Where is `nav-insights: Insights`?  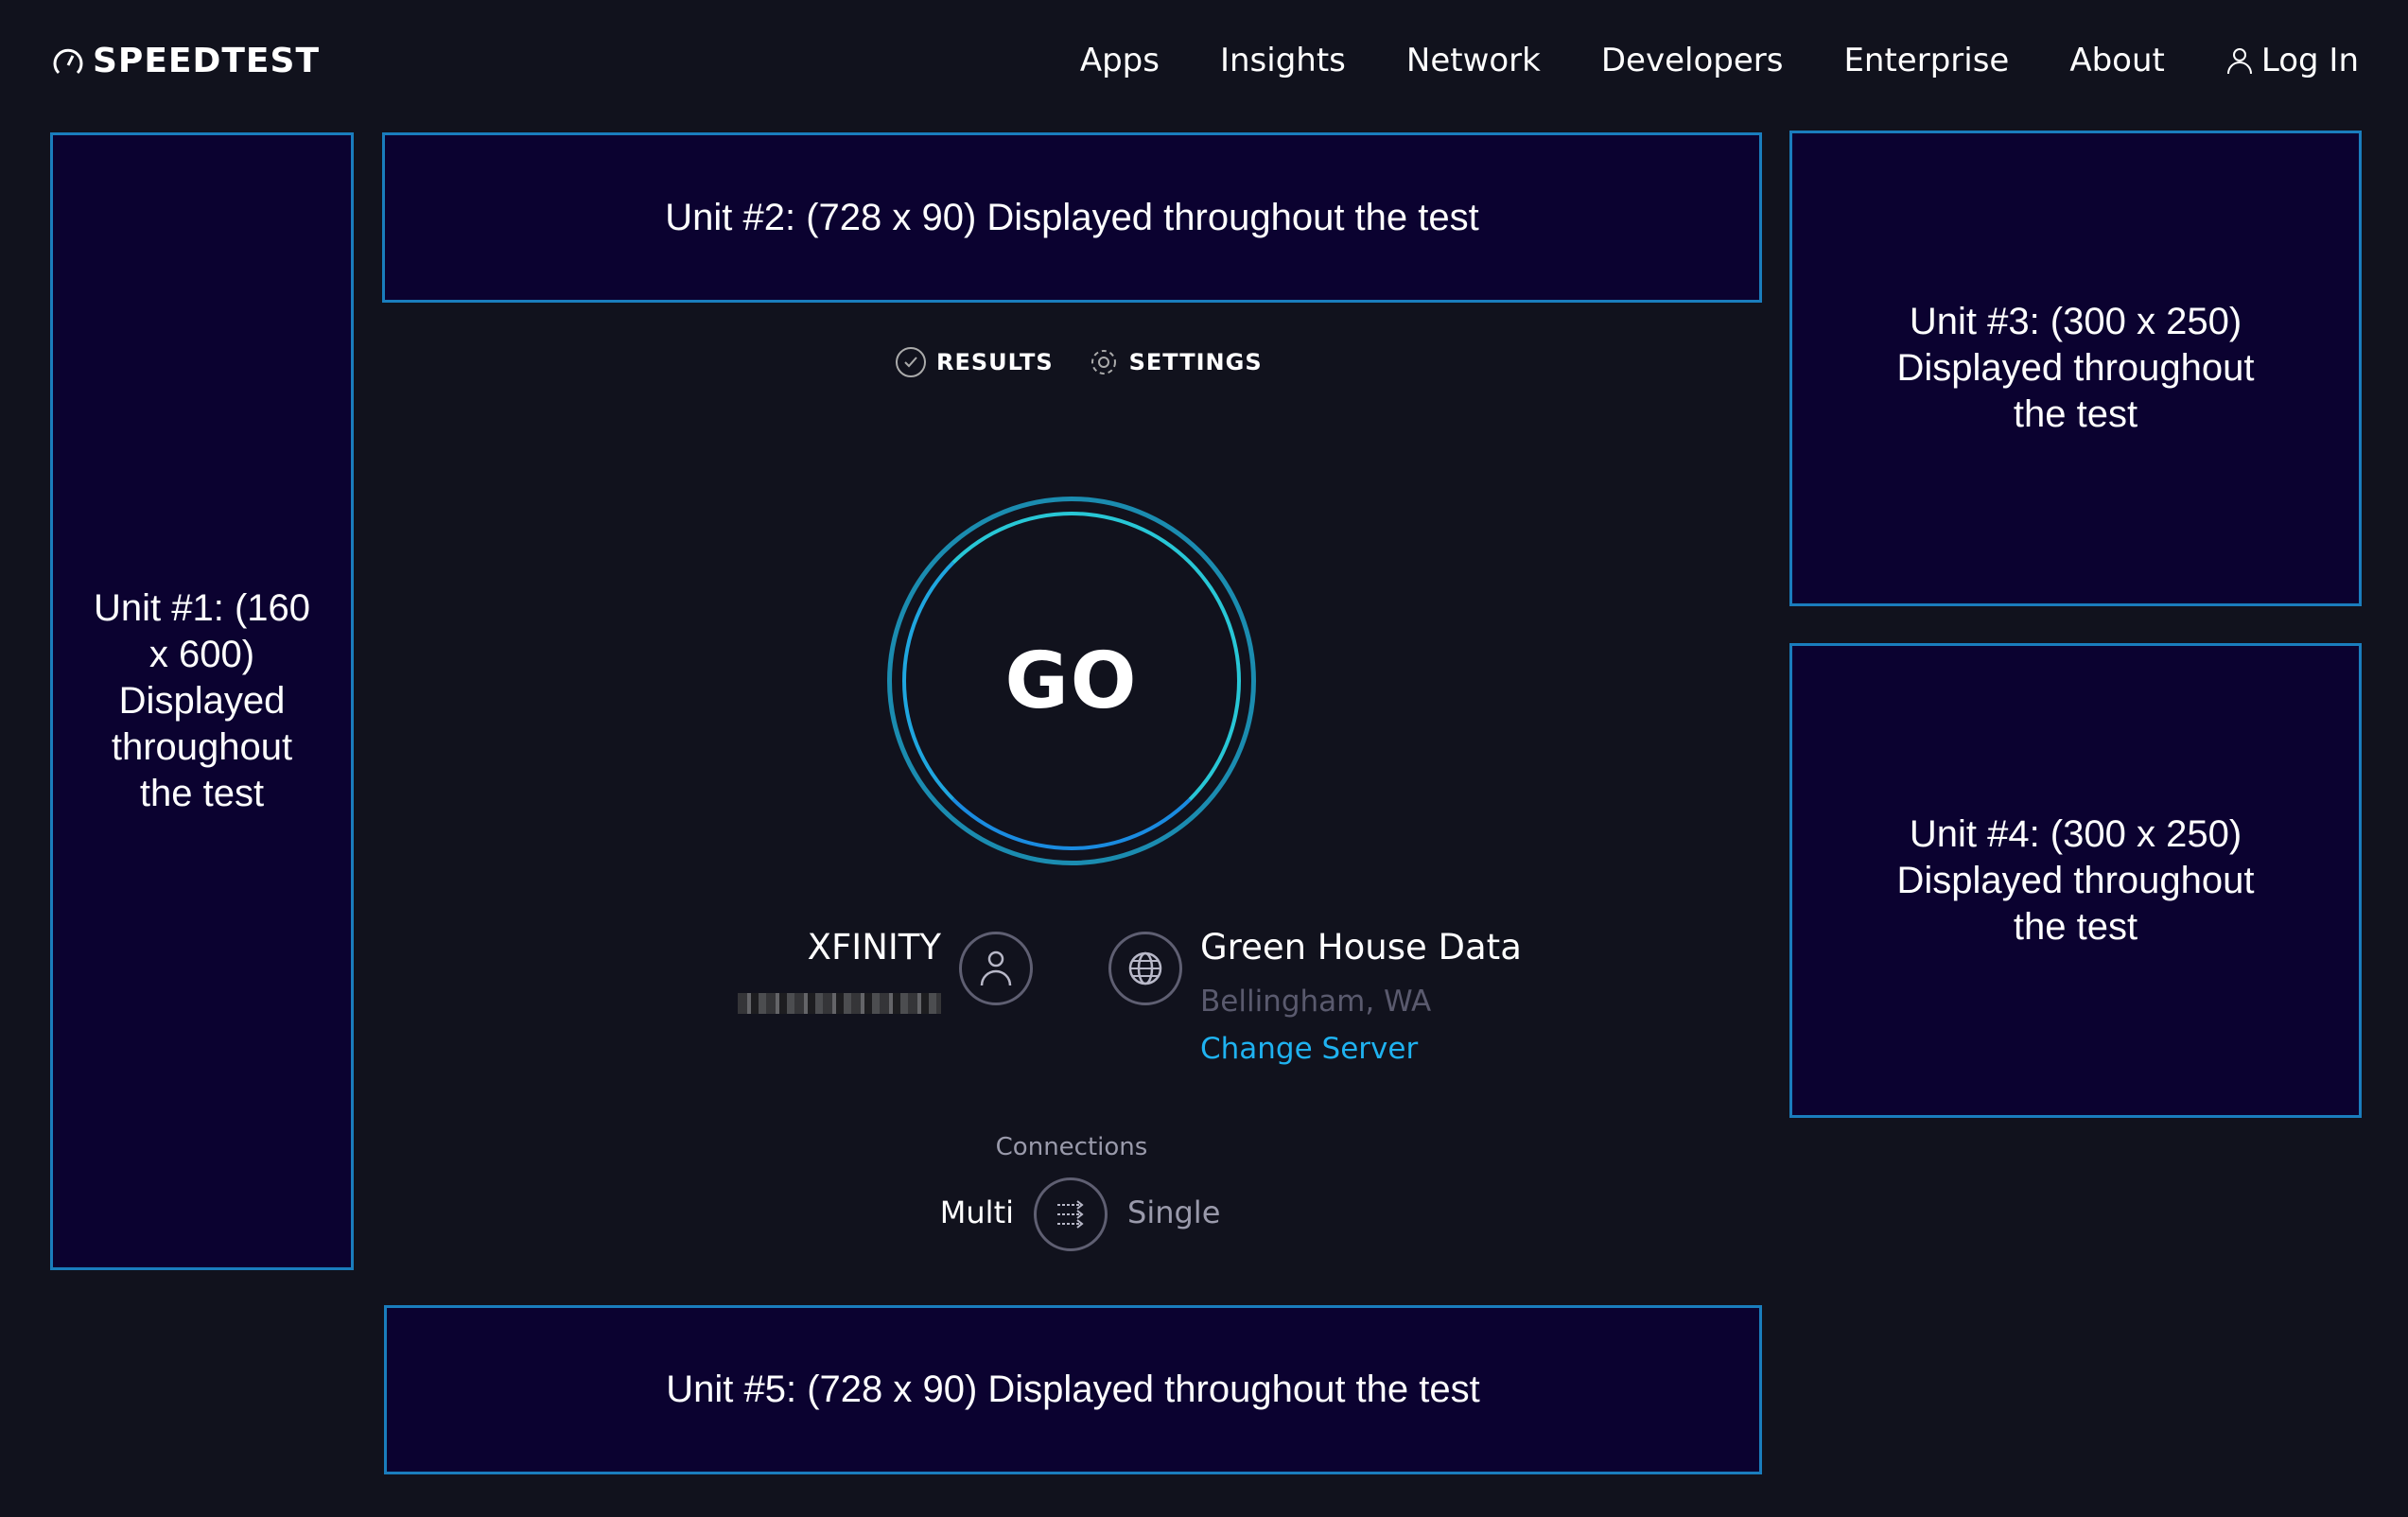 nav-insights: Insights is located at coordinates (1282, 60).